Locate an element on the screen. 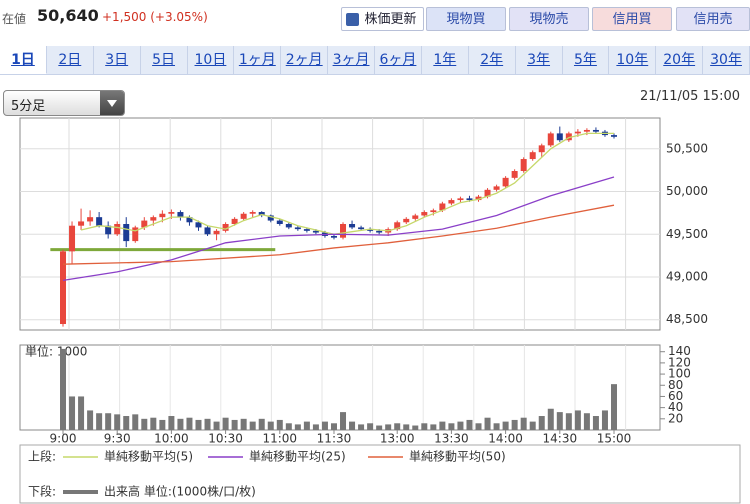  legend-text: 出来高 単位:(1000株/口/枚) is located at coordinates (180, 491).